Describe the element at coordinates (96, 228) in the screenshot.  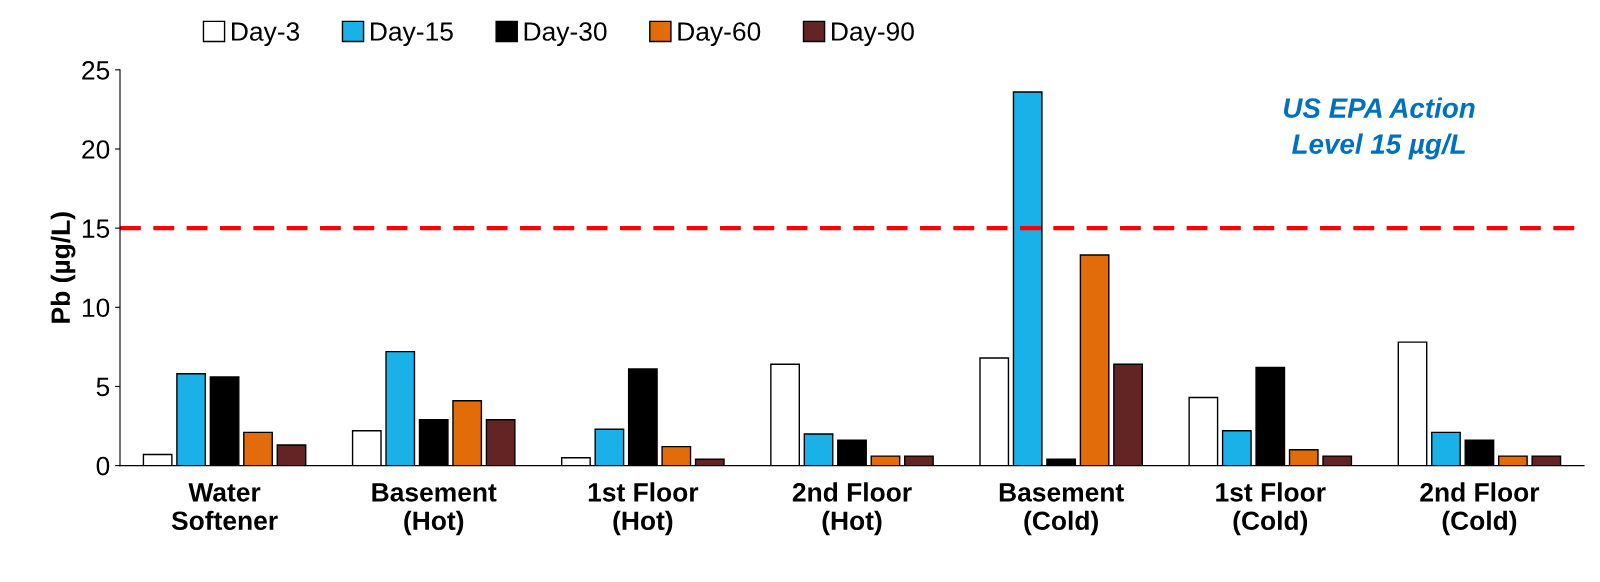
I see `y-tick-label: 15` at that location.